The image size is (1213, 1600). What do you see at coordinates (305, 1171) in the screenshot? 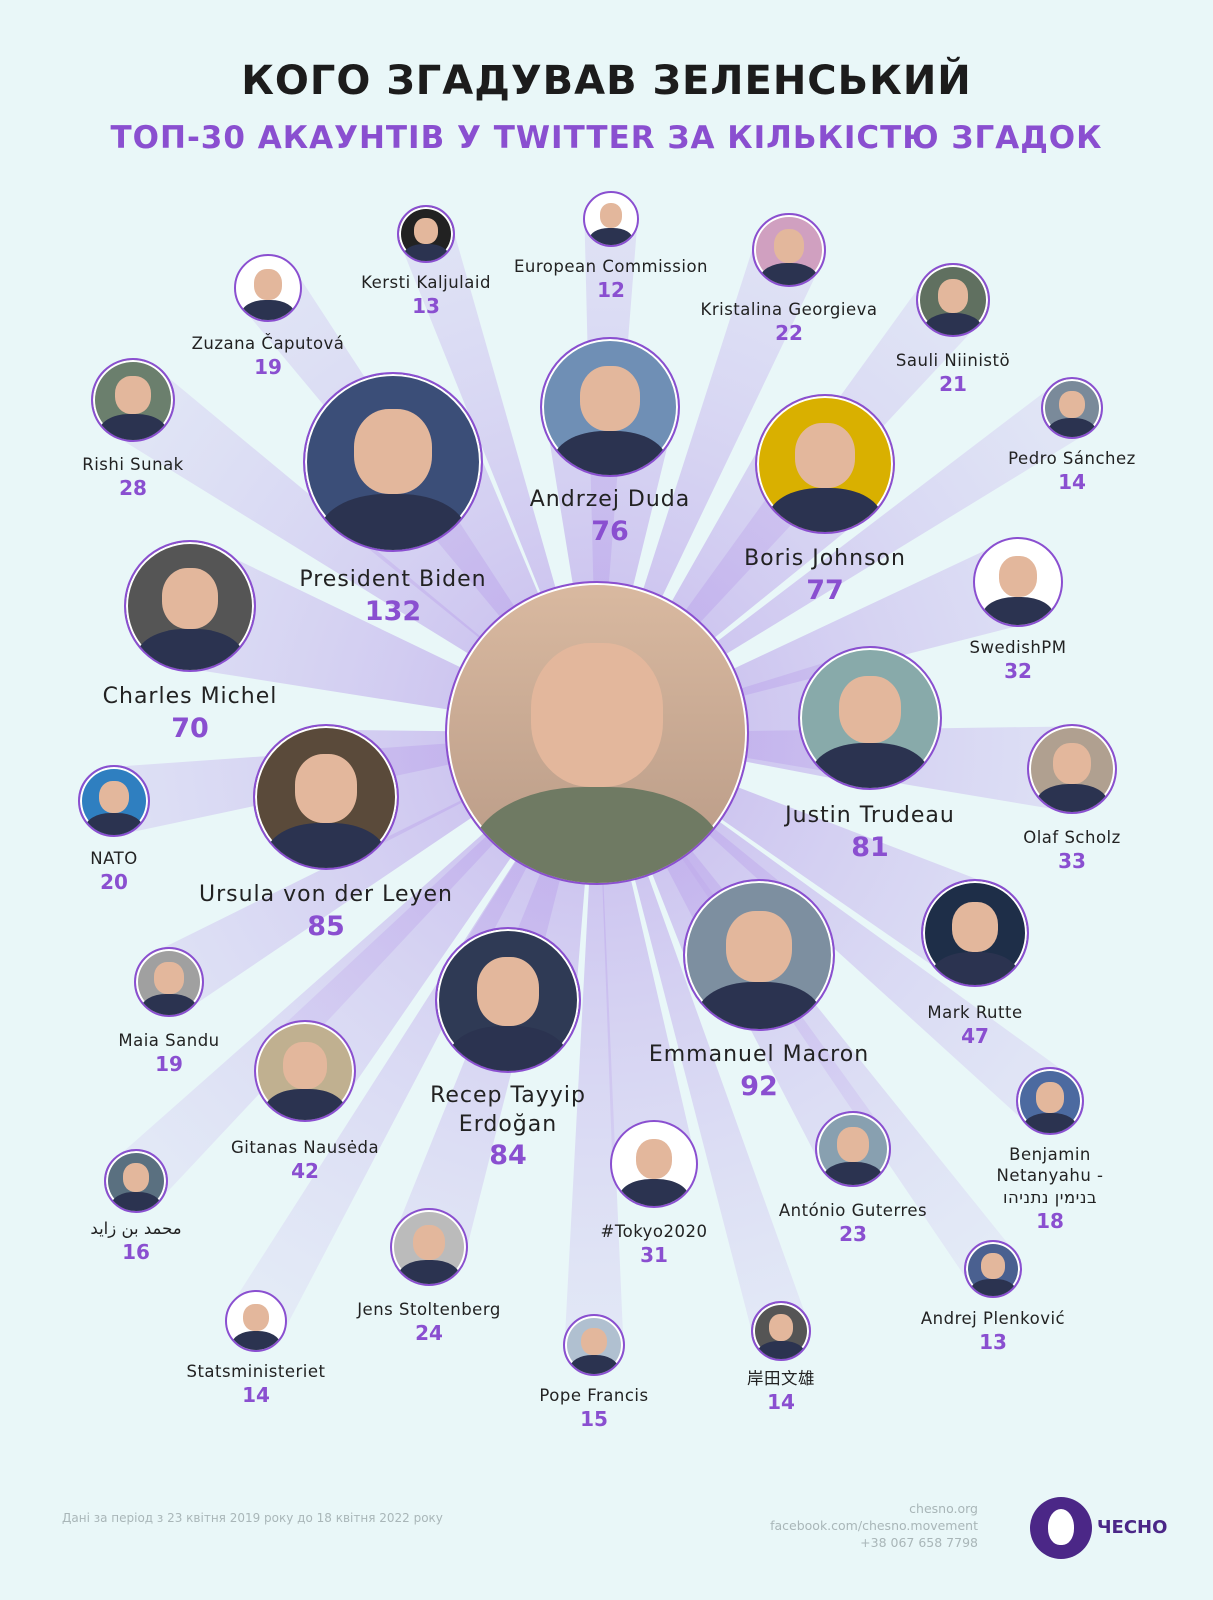
I see `mention-count: 42` at bounding box center [305, 1171].